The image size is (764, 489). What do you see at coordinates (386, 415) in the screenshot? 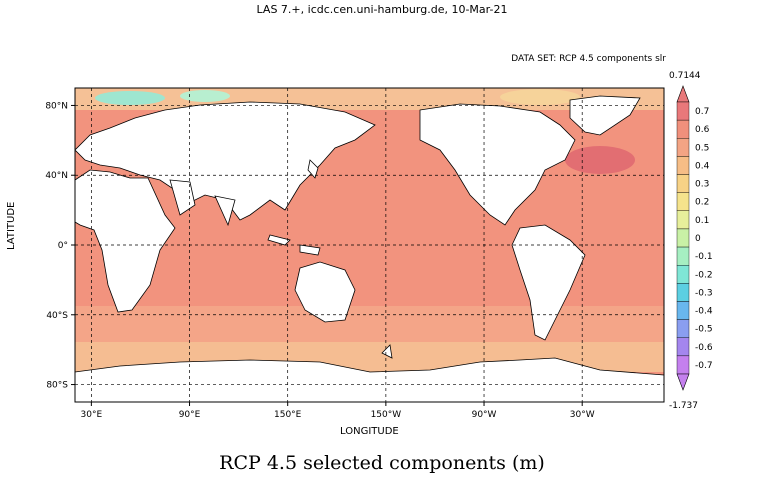
I see `x-tick-label: 150°W` at bounding box center [386, 415].